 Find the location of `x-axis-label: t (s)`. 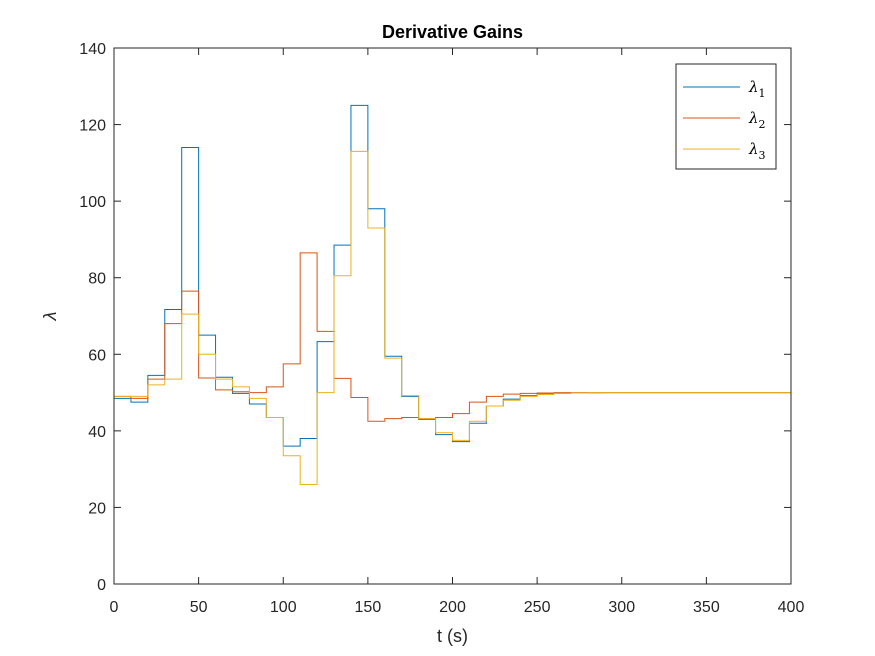

x-axis-label: t (s) is located at coordinates (452, 636).